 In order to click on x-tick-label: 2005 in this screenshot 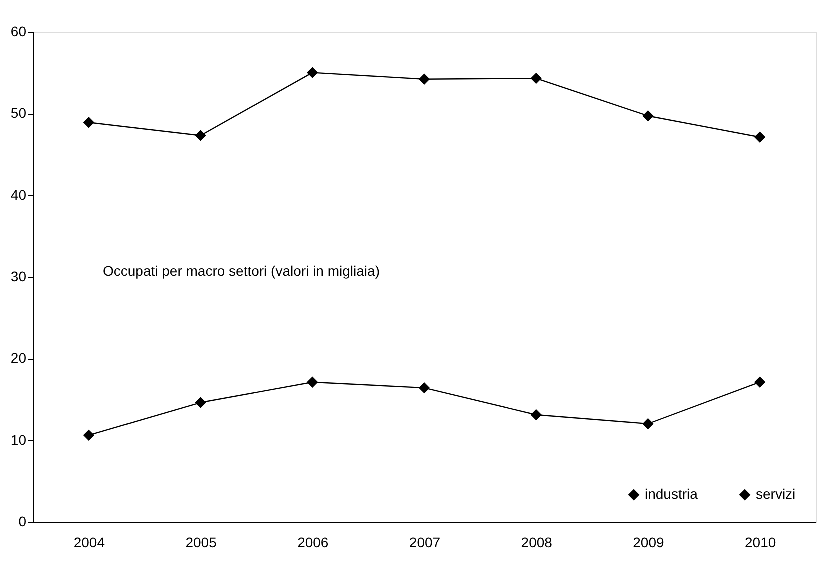, I will do `click(202, 542)`.